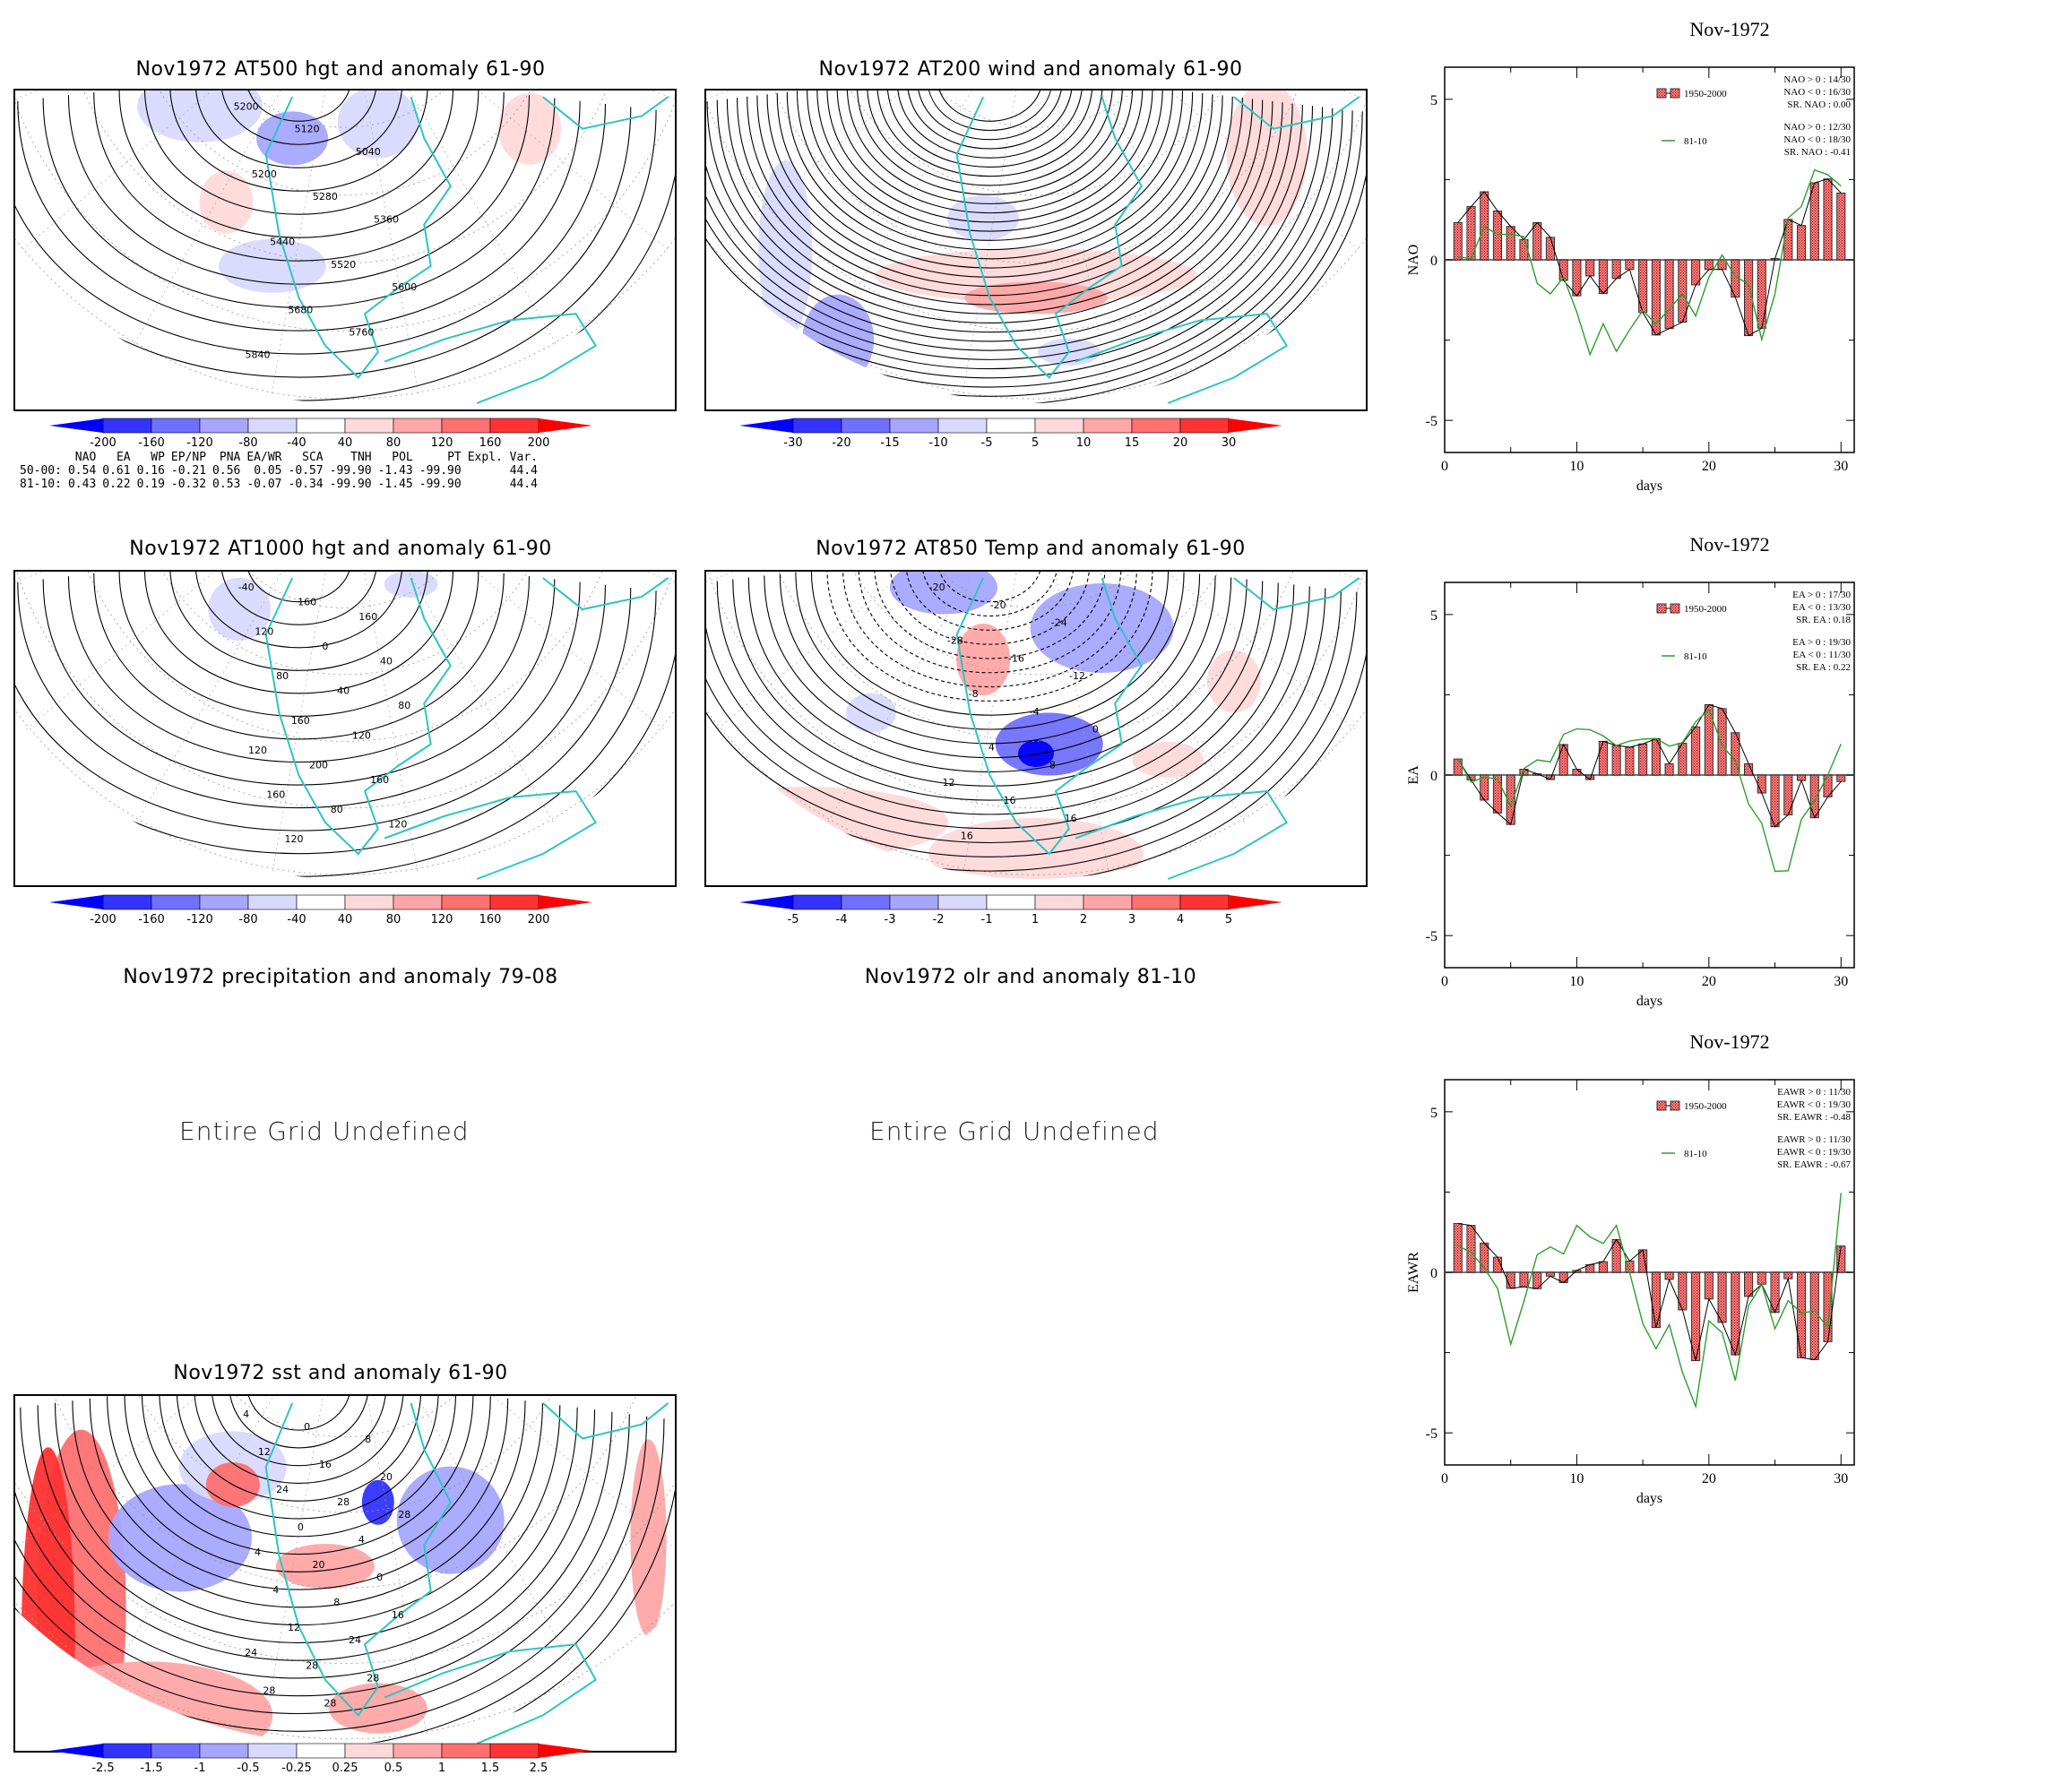 The image size is (2072, 1792). Describe the element at coordinates (307, 129) in the screenshot. I see `contour-label: 5120` at that location.